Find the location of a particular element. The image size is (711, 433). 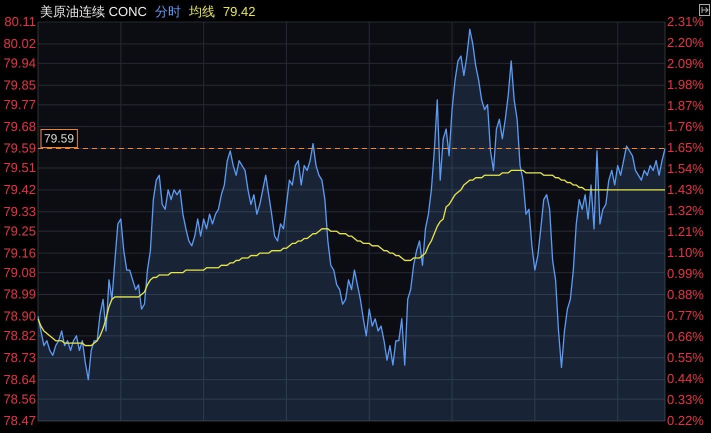

y-tick-label: 78.56 is located at coordinates (19, 398).